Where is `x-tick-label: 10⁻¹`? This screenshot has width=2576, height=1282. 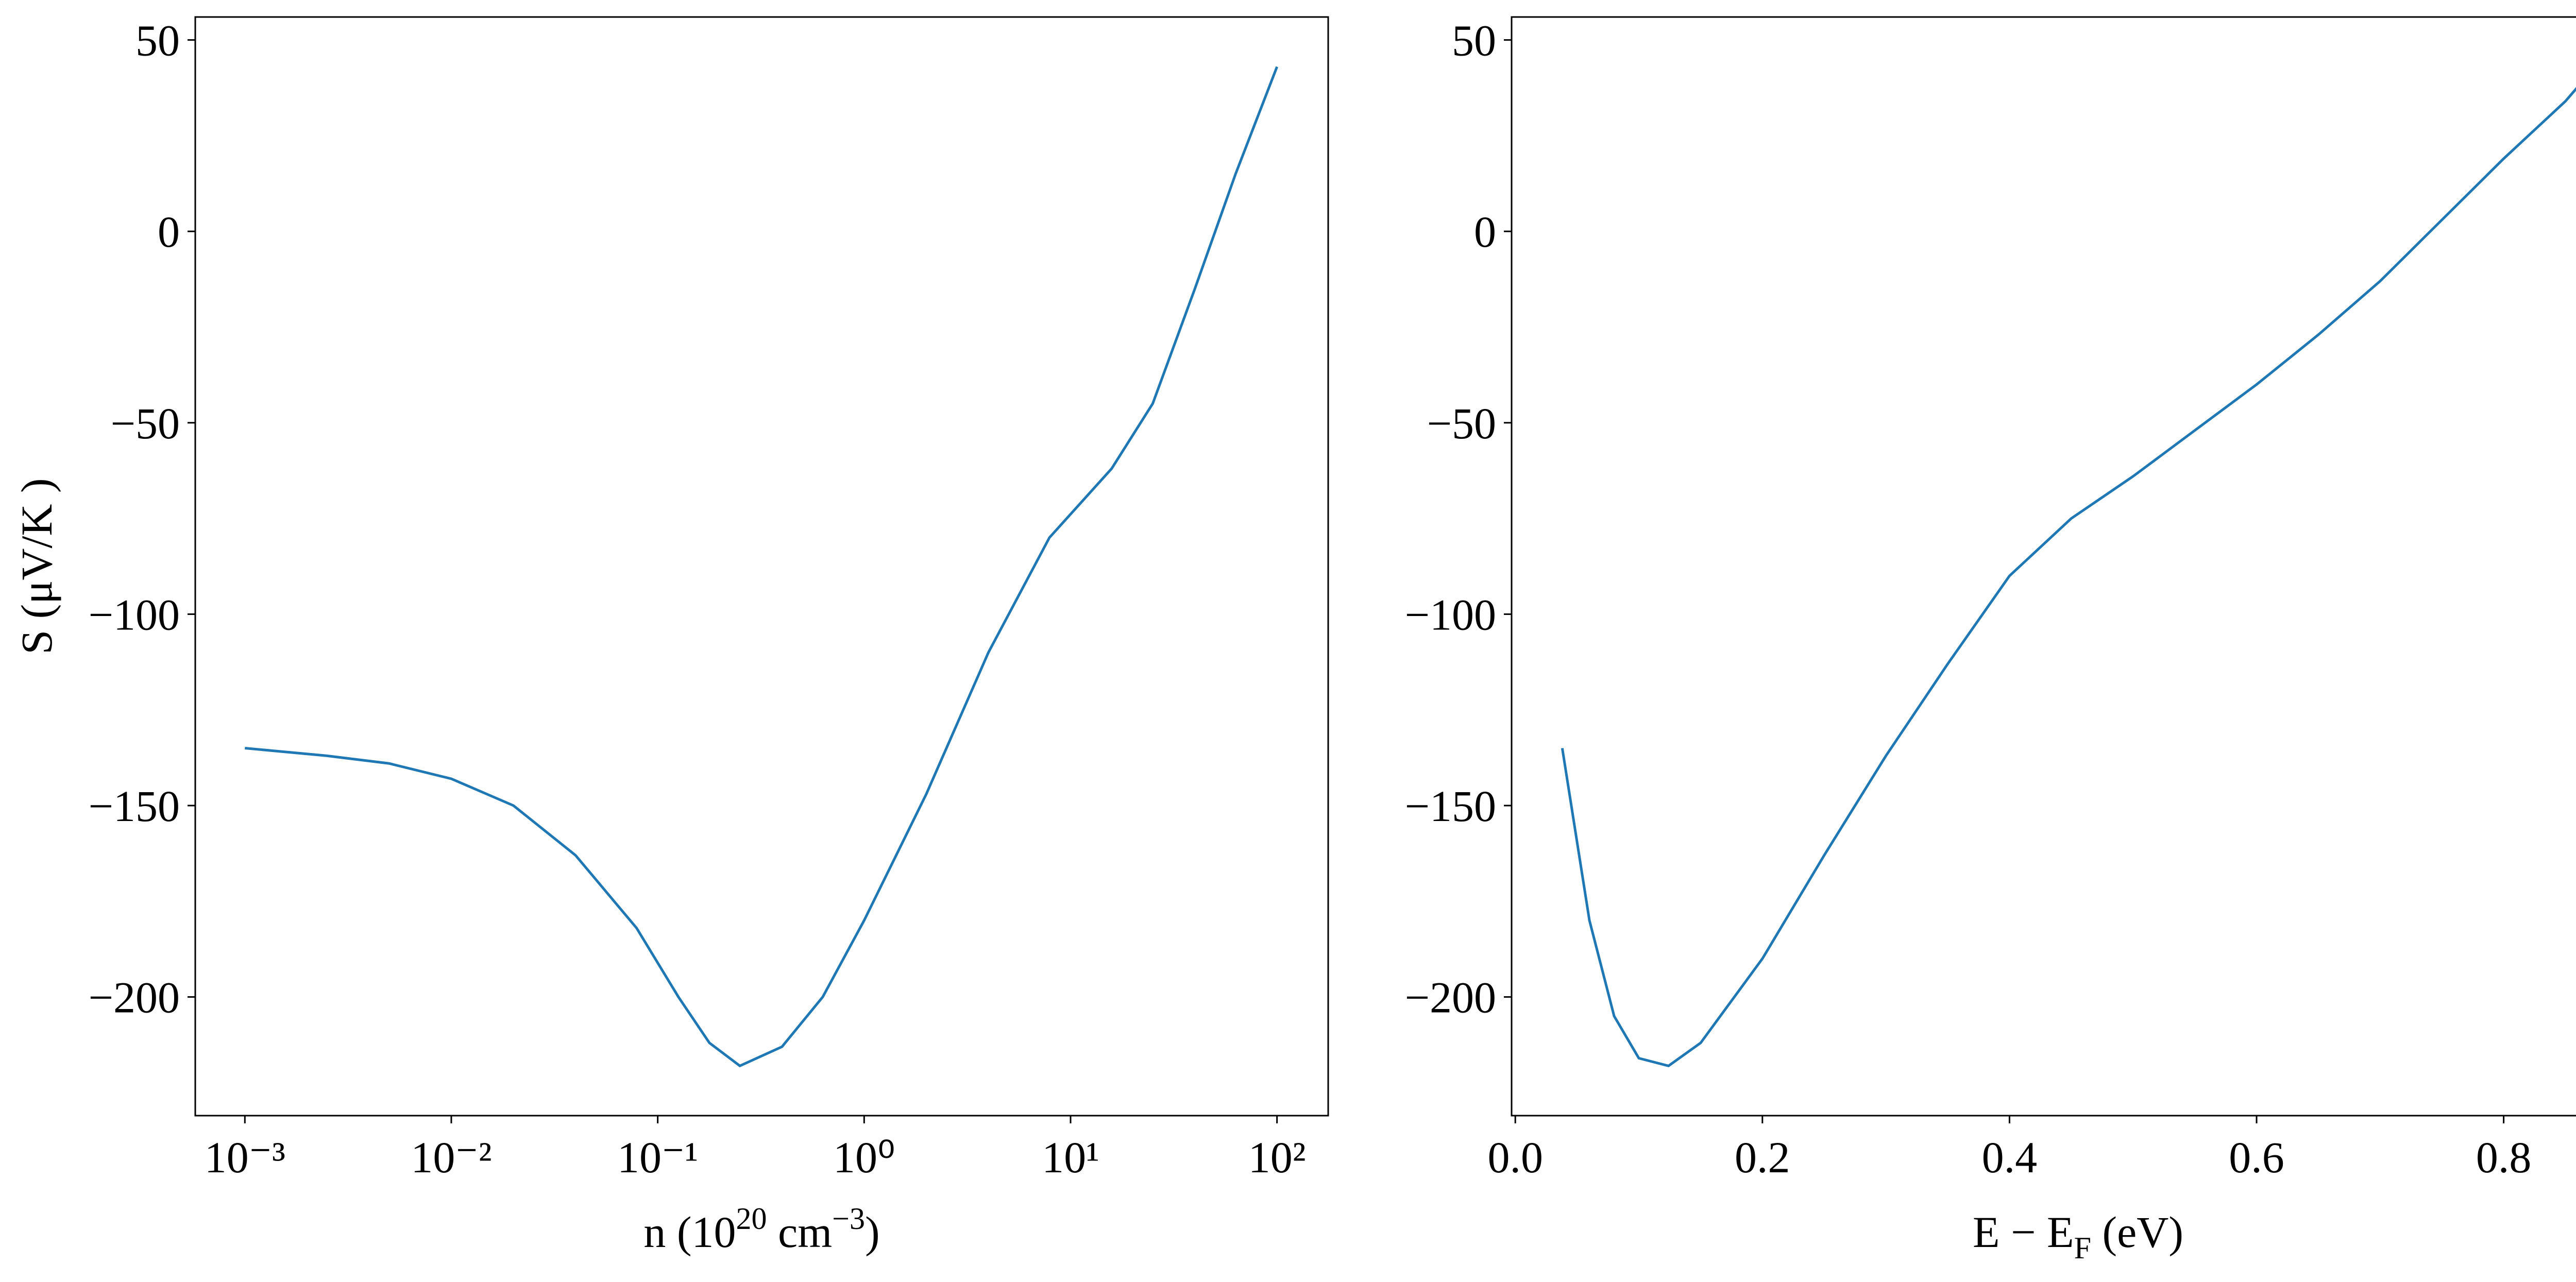 x-tick-label: 10⁻¹ is located at coordinates (657, 1157).